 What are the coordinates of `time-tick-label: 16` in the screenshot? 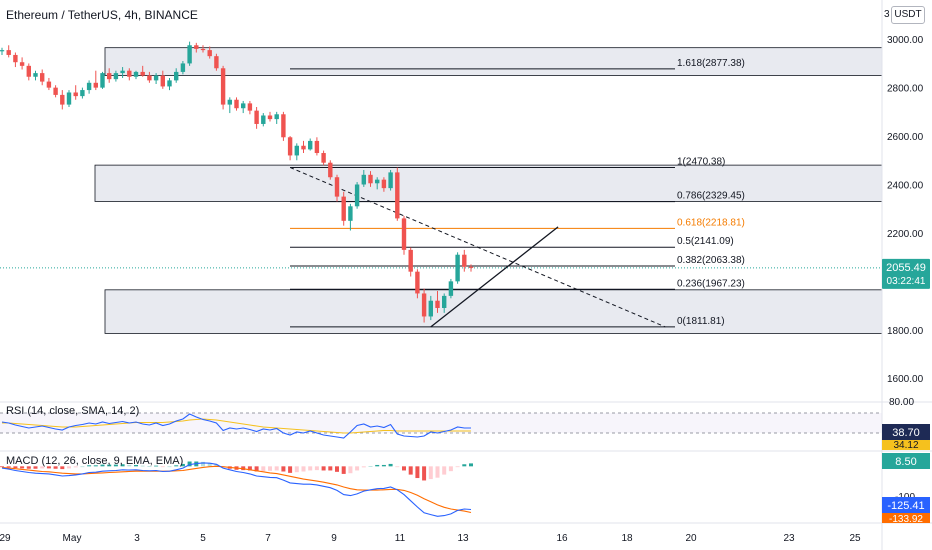 It's located at (562, 538).